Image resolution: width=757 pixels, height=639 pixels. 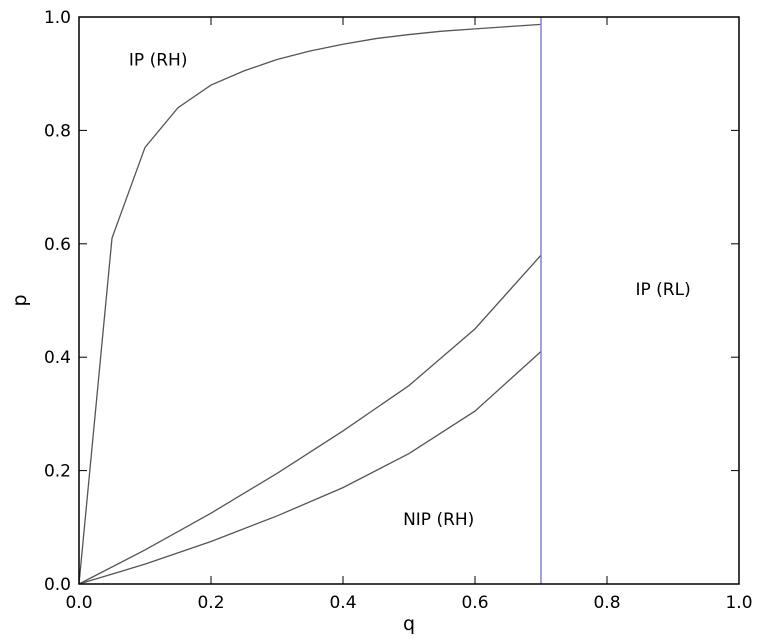 What do you see at coordinates (409, 624) in the screenshot?
I see `x-axis-label: q` at bounding box center [409, 624].